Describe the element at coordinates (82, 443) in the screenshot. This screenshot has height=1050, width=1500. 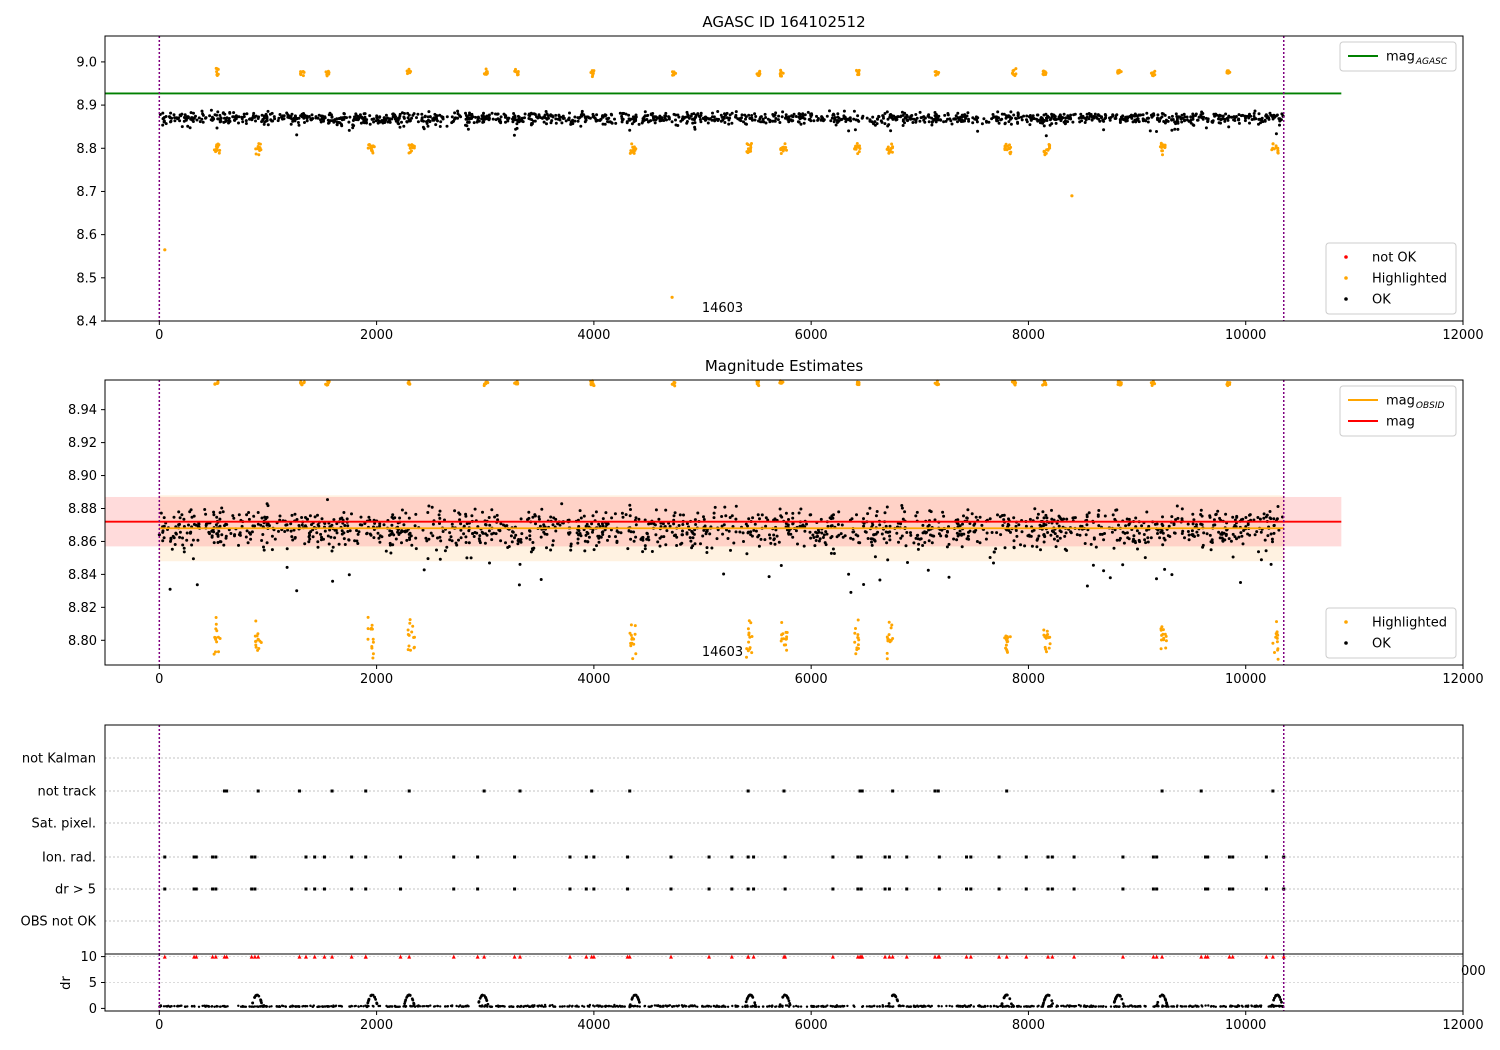
I see `y-tick-label: 8.92` at that location.